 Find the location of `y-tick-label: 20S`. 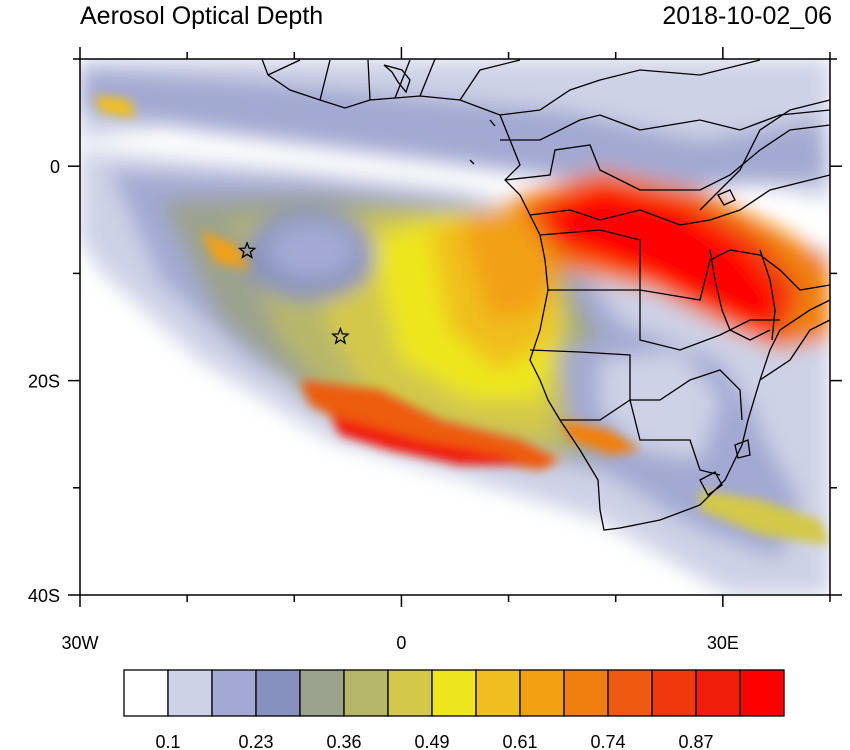

y-tick-label: 20S is located at coordinates (44, 382).